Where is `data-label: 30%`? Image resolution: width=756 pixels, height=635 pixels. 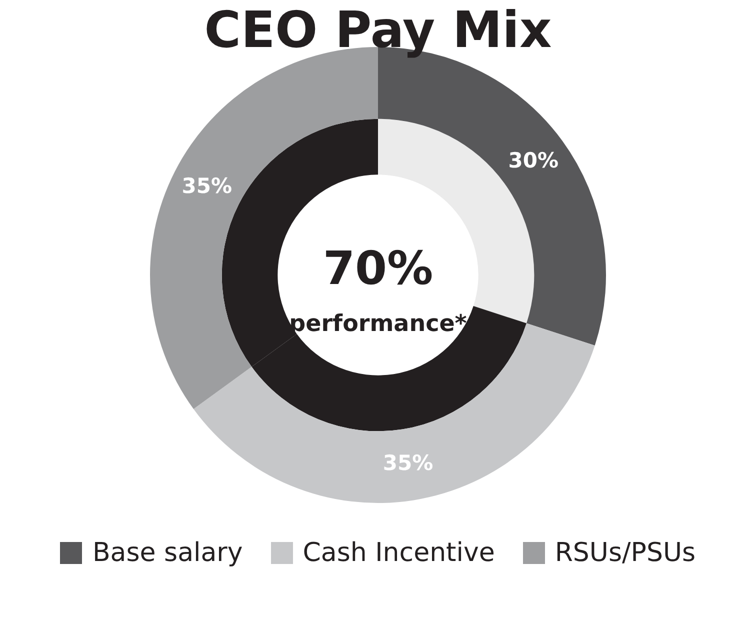 data-label: 30% is located at coordinates (533, 160).